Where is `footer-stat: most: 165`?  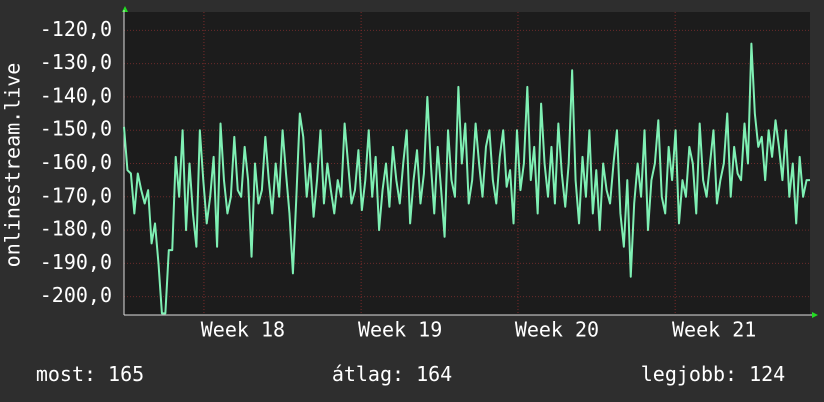 footer-stat: most: 165 is located at coordinates (90, 374).